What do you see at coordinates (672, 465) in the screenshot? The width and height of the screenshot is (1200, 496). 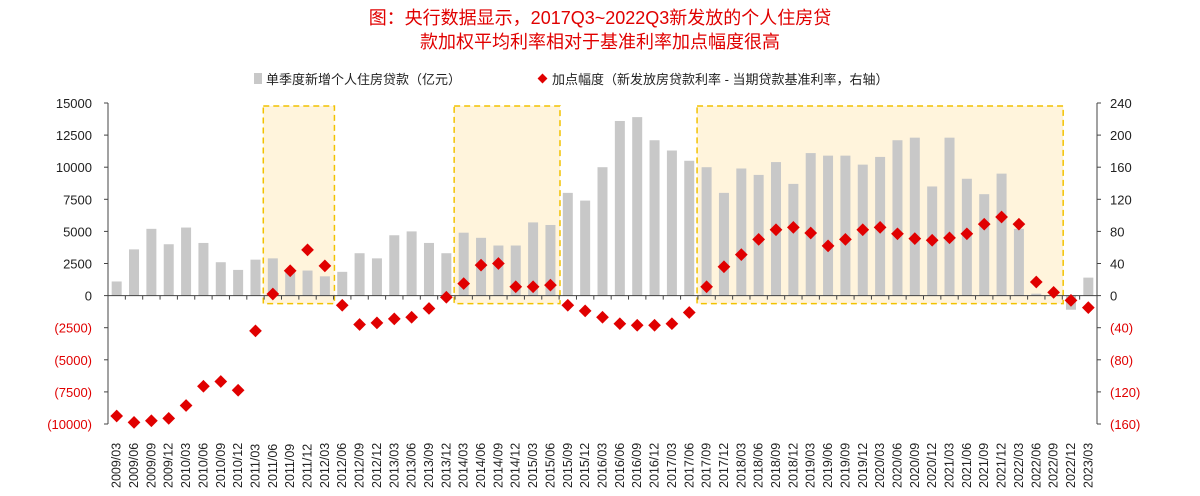 I see `x-tick-label: 2017/03` at bounding box center [672, 465].